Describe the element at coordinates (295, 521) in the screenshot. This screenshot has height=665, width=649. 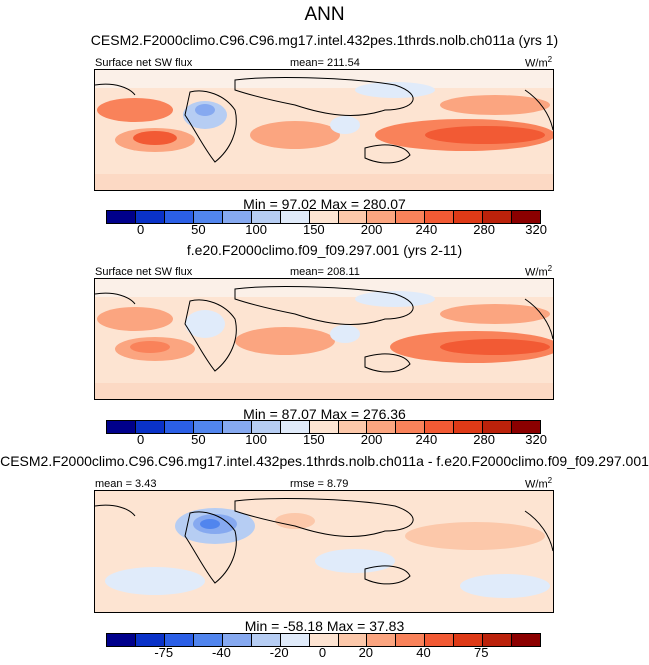
I see `panel3-arabia-positive` at that location.